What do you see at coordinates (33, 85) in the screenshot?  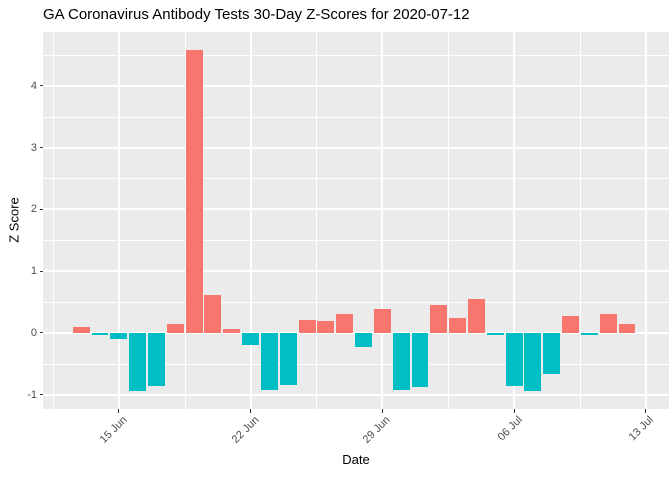 I see `y-tick-label: 4` at bounding box center [33, 85].